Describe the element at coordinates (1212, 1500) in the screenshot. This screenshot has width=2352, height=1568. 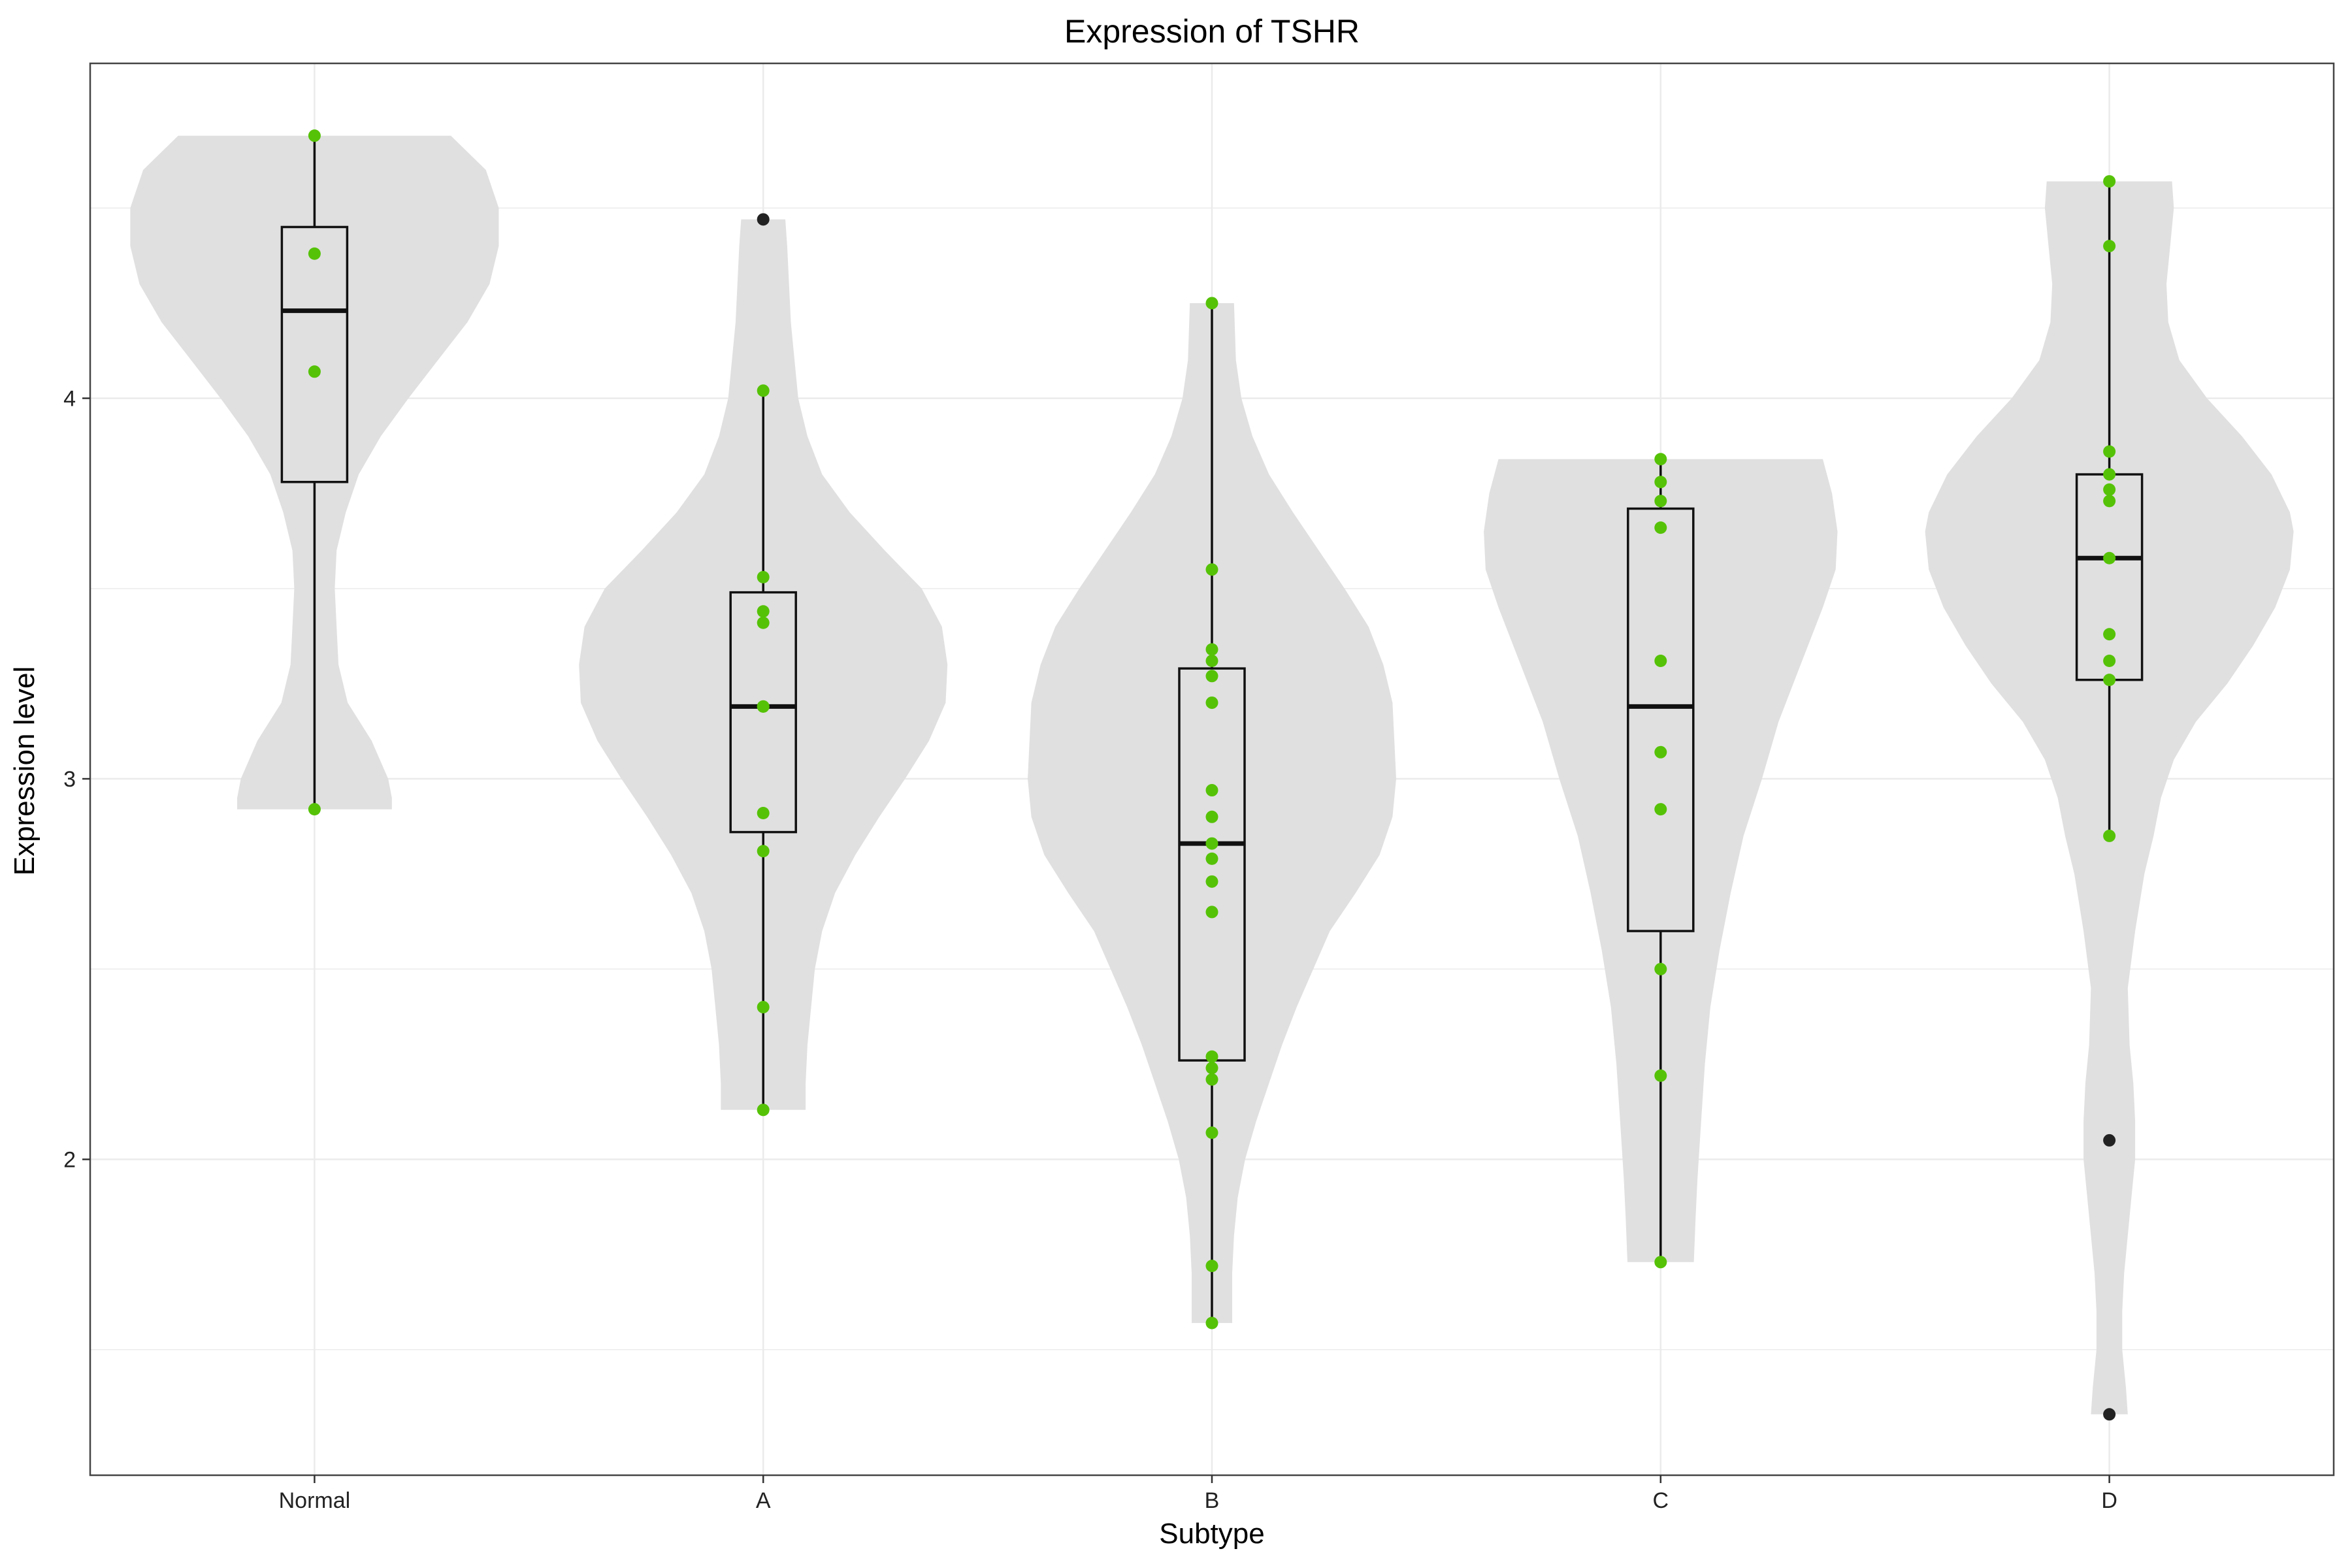
I see `x-tick-label-b: B` at that location.